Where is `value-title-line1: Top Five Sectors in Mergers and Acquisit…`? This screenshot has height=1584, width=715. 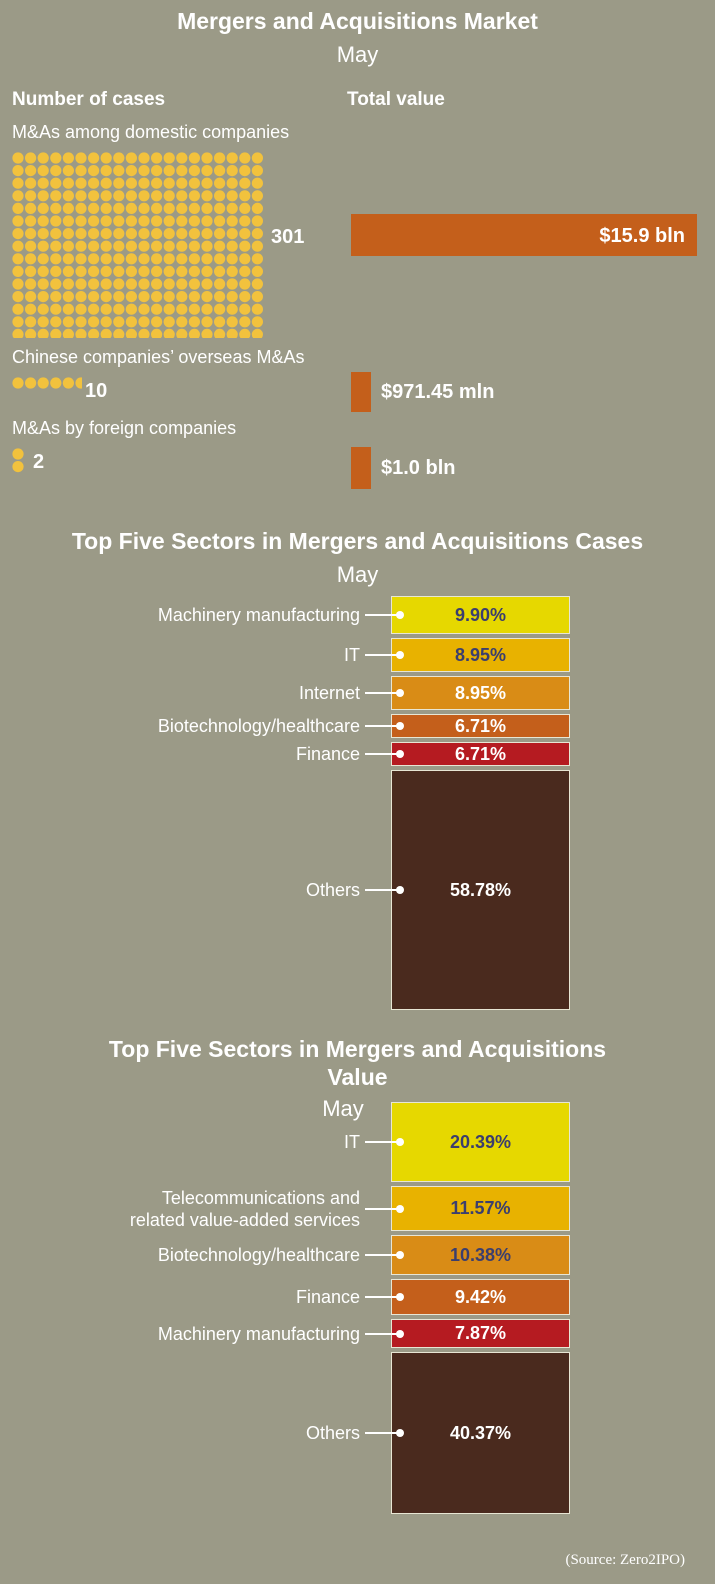
value-title-line1: Top Five Sectors in Mergers and Acquisit… is located at coordinates (357, 1049).